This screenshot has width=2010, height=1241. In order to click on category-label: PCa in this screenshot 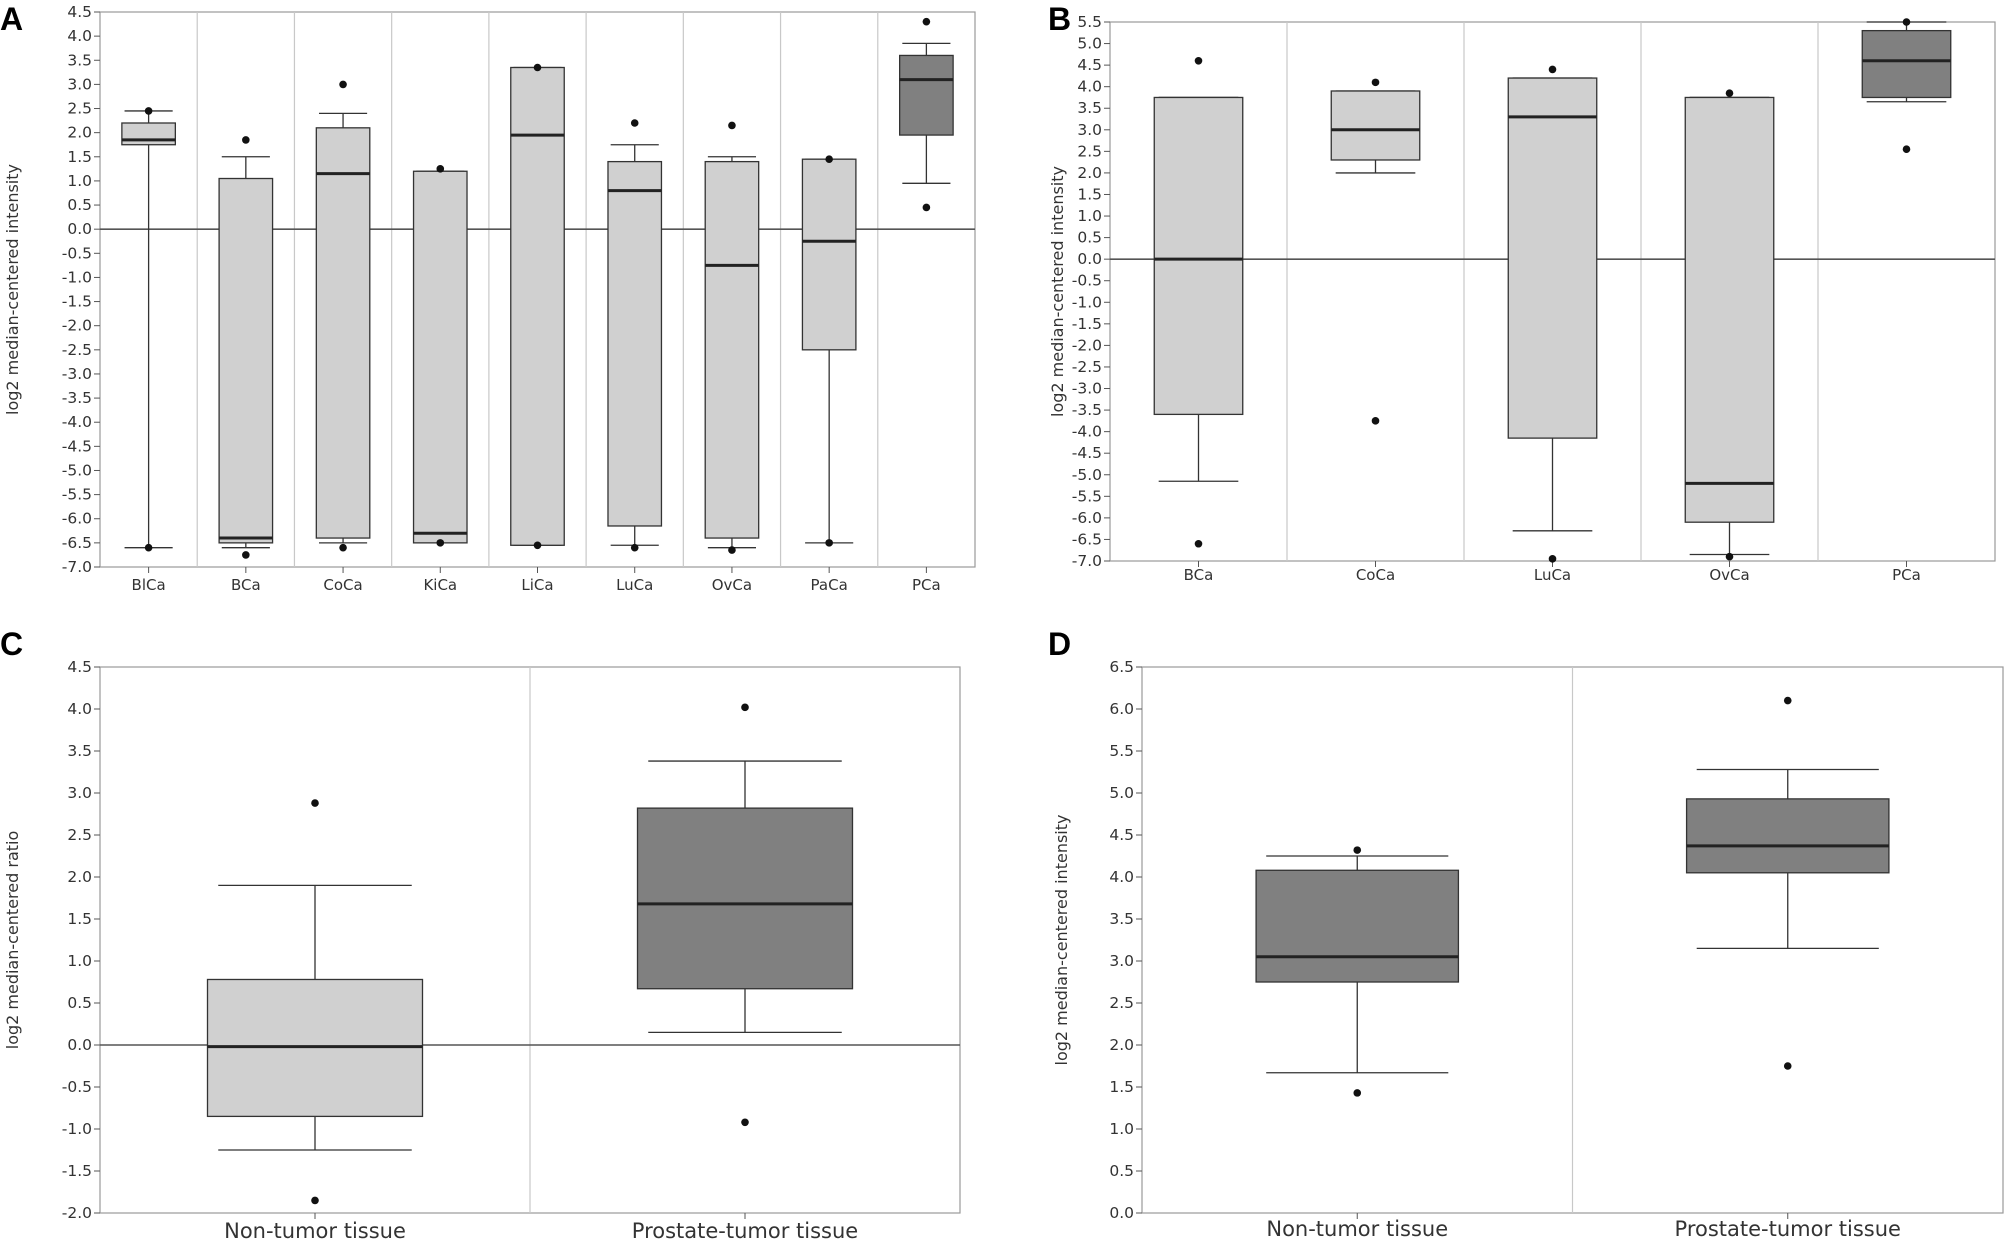, I will do `click(1906, 575)`.